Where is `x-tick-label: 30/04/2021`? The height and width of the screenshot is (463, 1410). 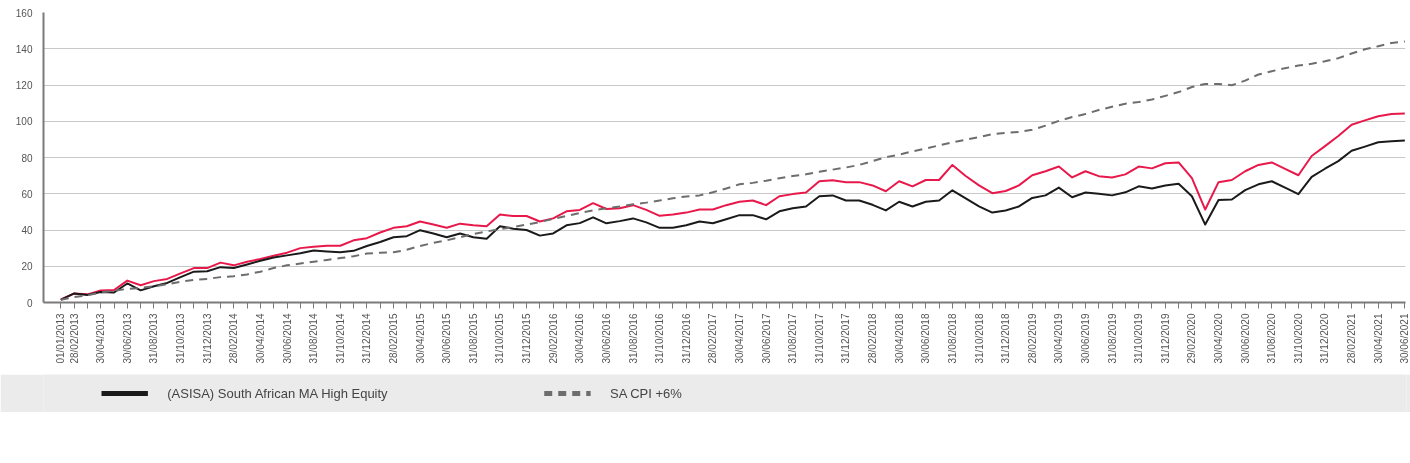
x-tick-label: 30/04/2021 is located at coordinates (1378, 338).